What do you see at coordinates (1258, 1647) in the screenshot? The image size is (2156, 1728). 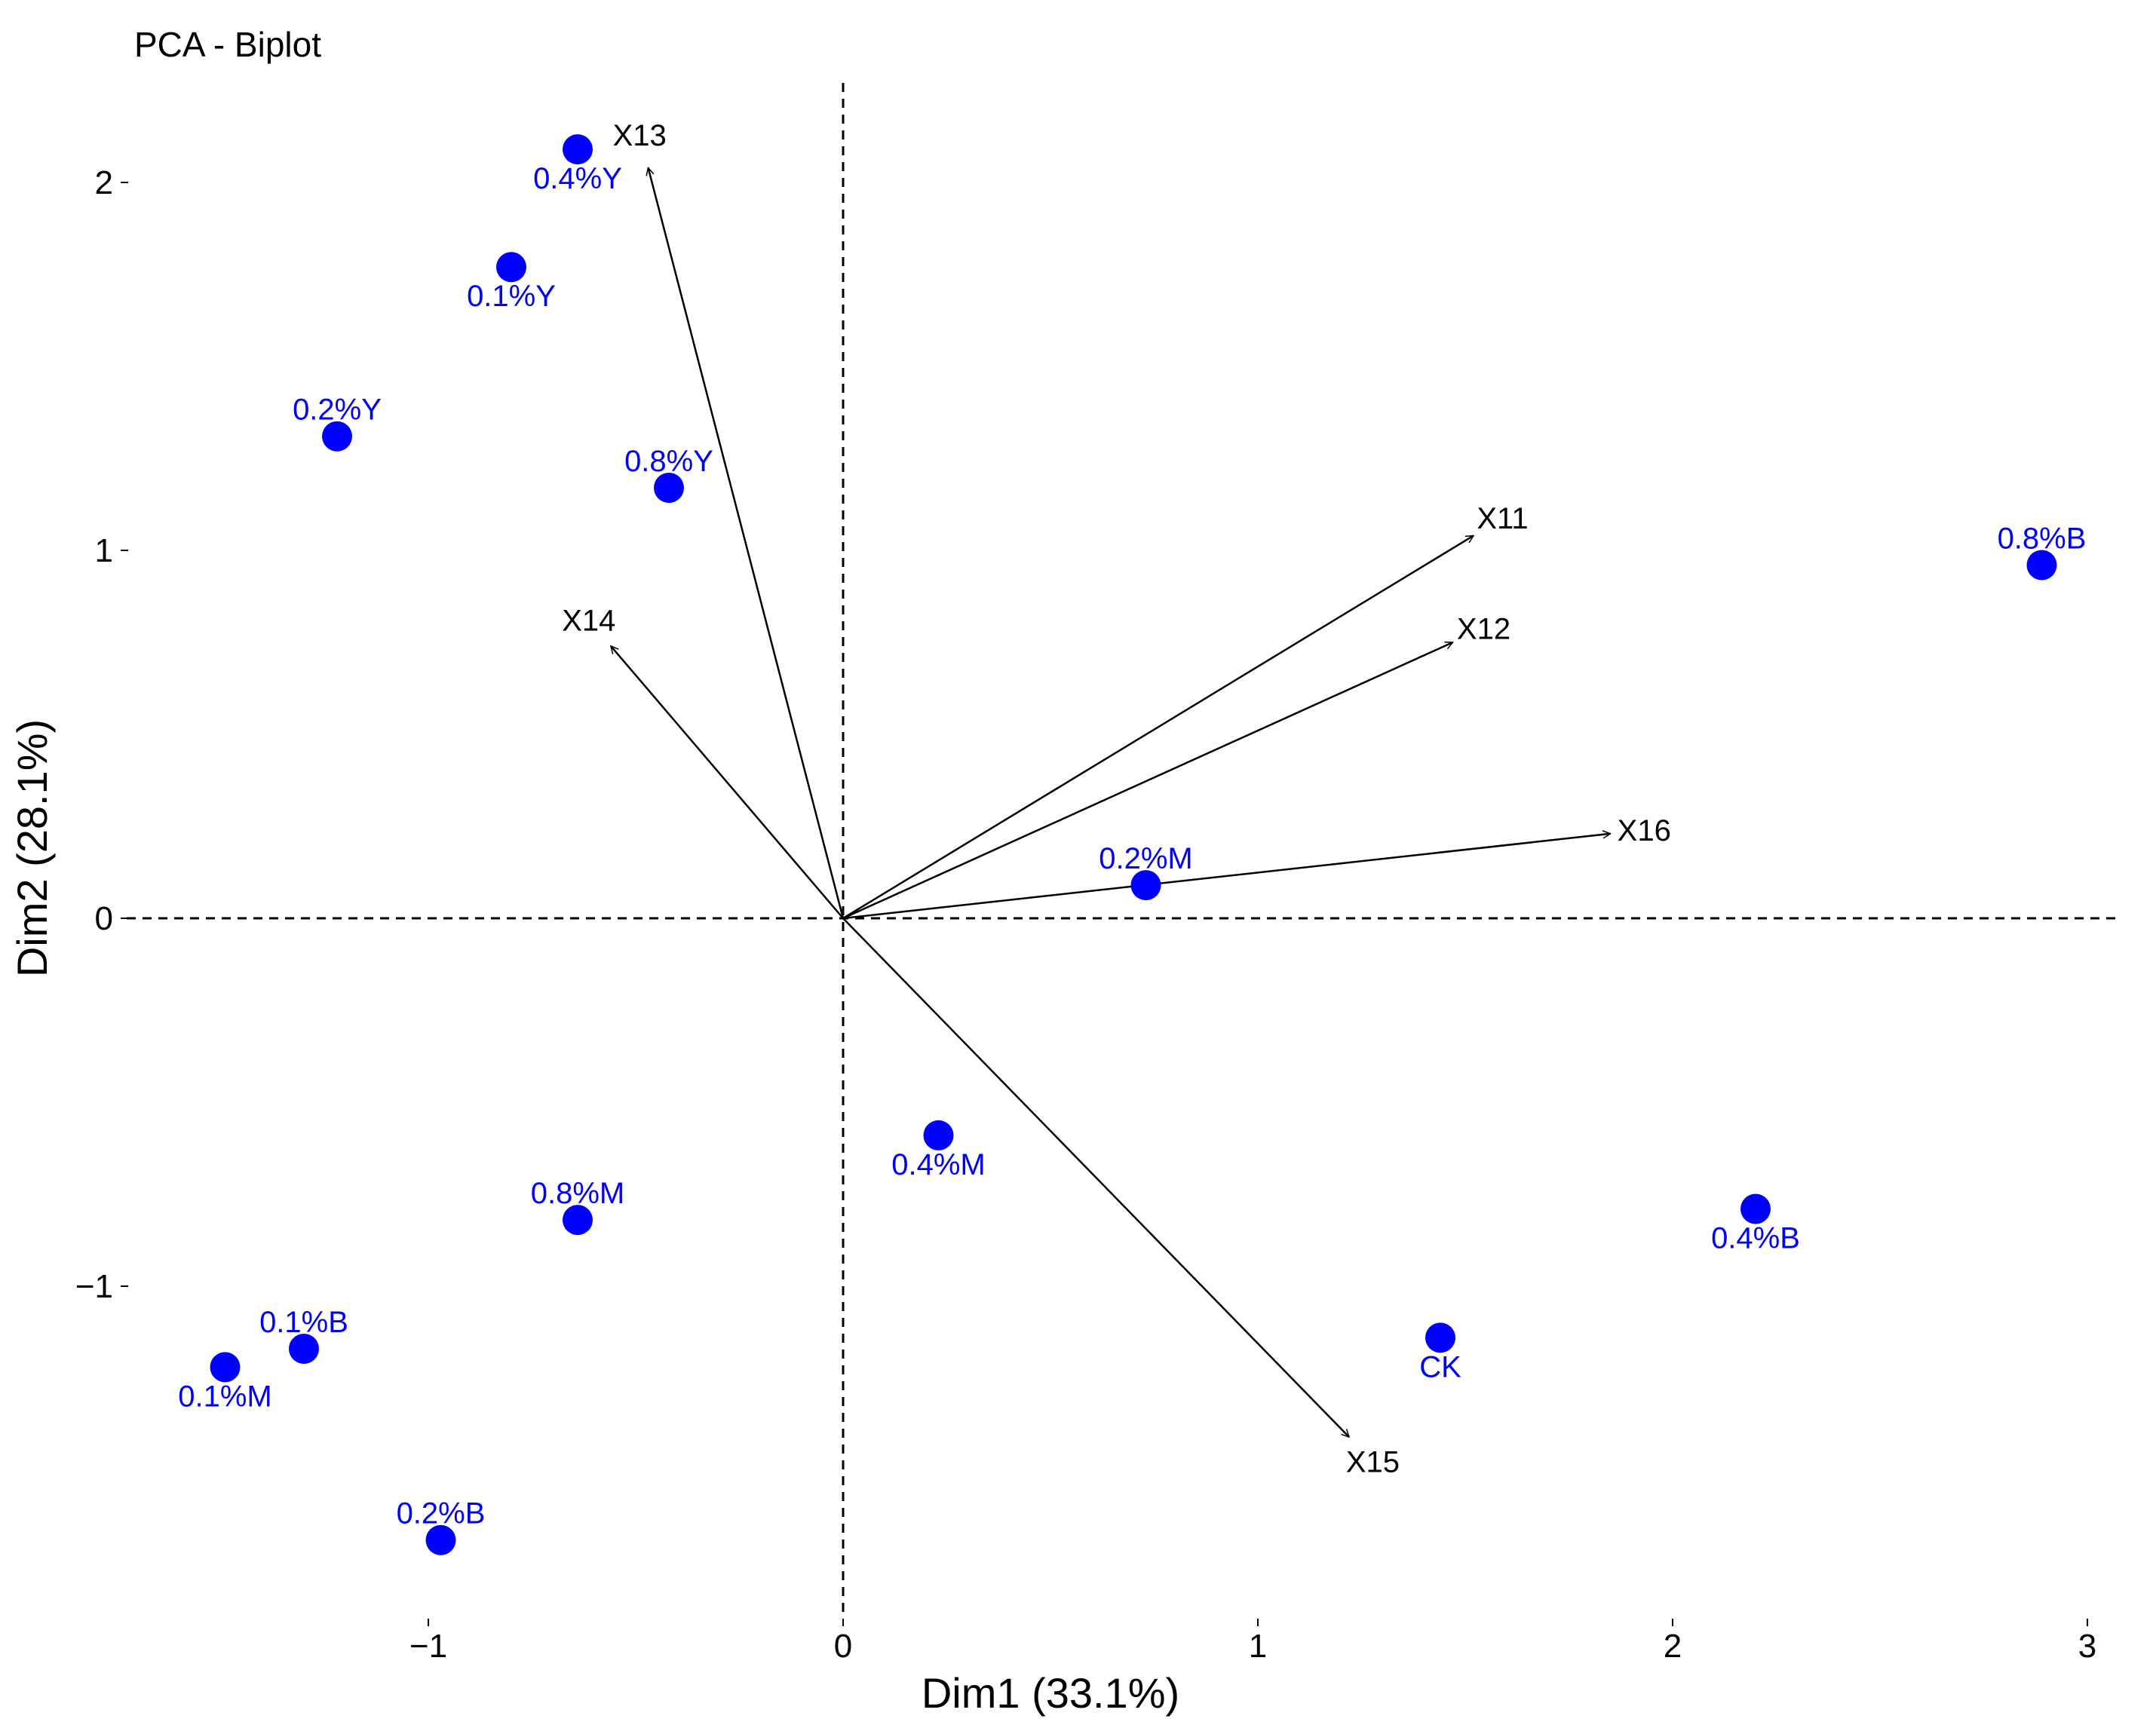 I see `x-tick-label: 1` at bounding box center [1258, 1647].